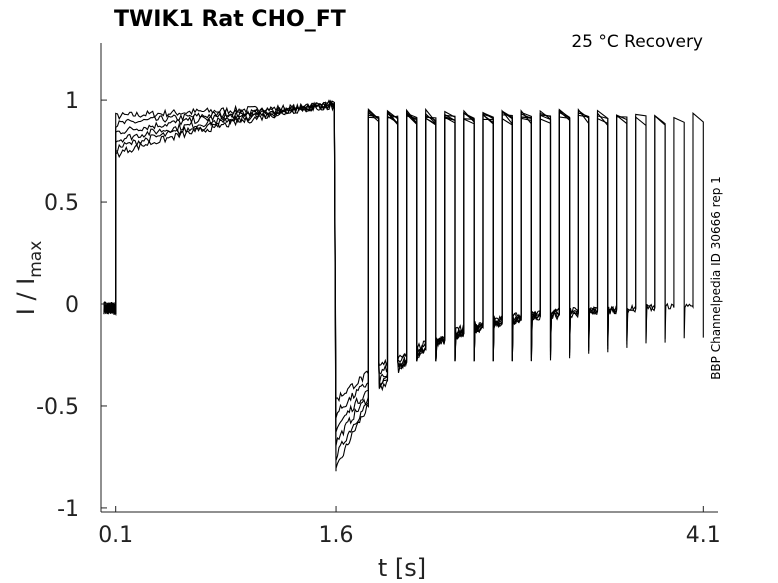  I want to click on y-tick-label: -1, so click(68, 509).